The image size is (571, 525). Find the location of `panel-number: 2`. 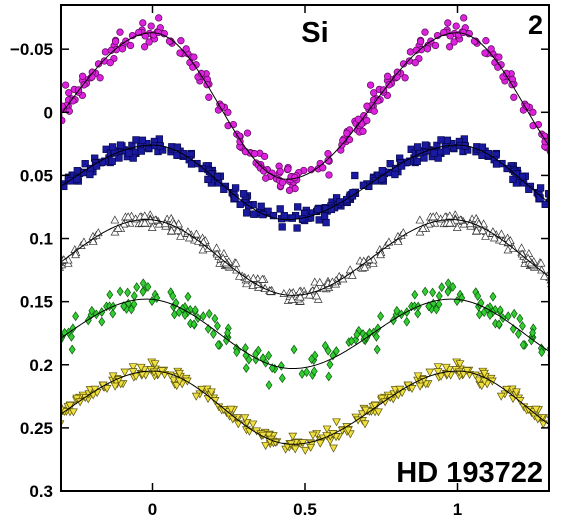

panel-number: 2 is located at coordinates (535, 25).